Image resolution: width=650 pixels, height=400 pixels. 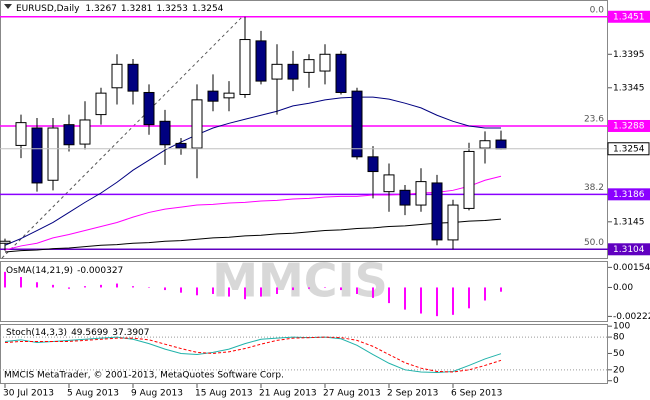 What do you see at coordinates (619, 338) in the screenshot?
I see `y-tick-label: 80` at bounding box center [619, 338].